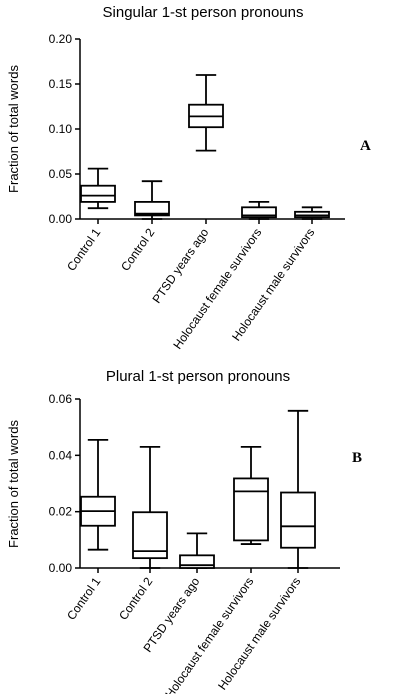  What do you see at coordinates (13, 484) in the screenshot?
I see `y-axis-label-b: Fraction of total words` at bounding box center [13, 484].